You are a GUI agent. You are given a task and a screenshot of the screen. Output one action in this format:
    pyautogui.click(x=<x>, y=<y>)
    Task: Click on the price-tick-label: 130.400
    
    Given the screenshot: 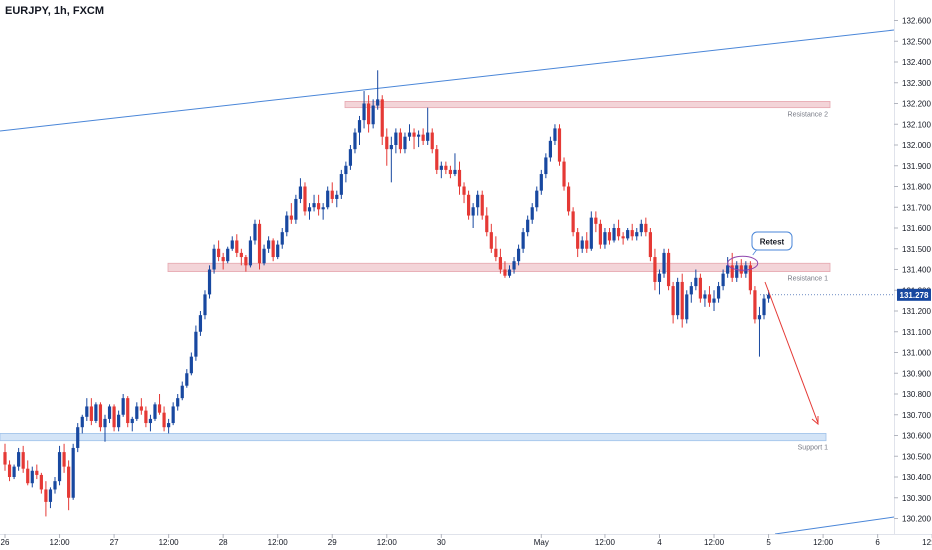 What is the action you would take?
    pyautogui.click(x=916, y=477)
    